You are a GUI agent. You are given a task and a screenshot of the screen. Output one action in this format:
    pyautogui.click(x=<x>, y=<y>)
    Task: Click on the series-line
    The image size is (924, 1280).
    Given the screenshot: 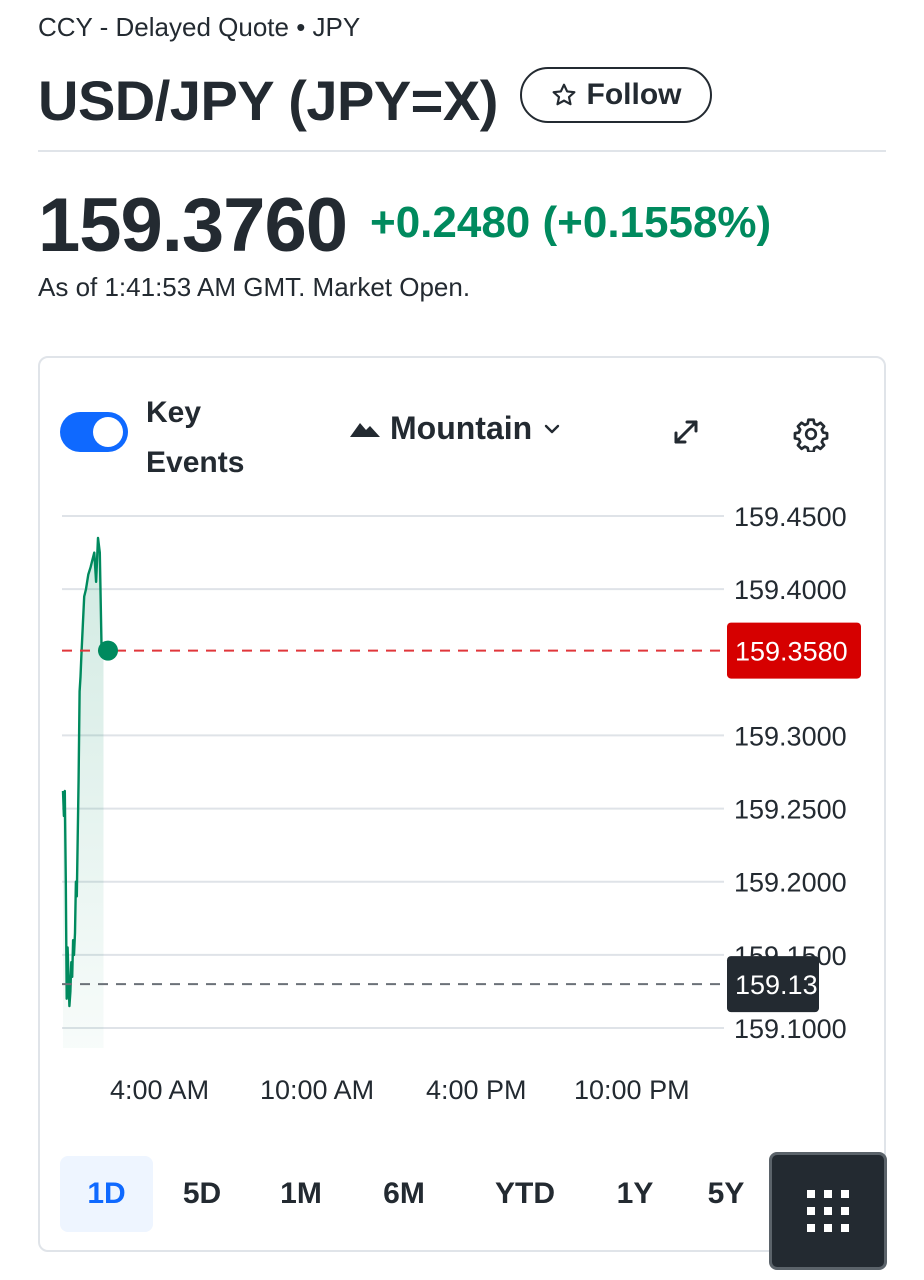 What is the action you would take?
    pyautogui.click(x=82, y=772)
    